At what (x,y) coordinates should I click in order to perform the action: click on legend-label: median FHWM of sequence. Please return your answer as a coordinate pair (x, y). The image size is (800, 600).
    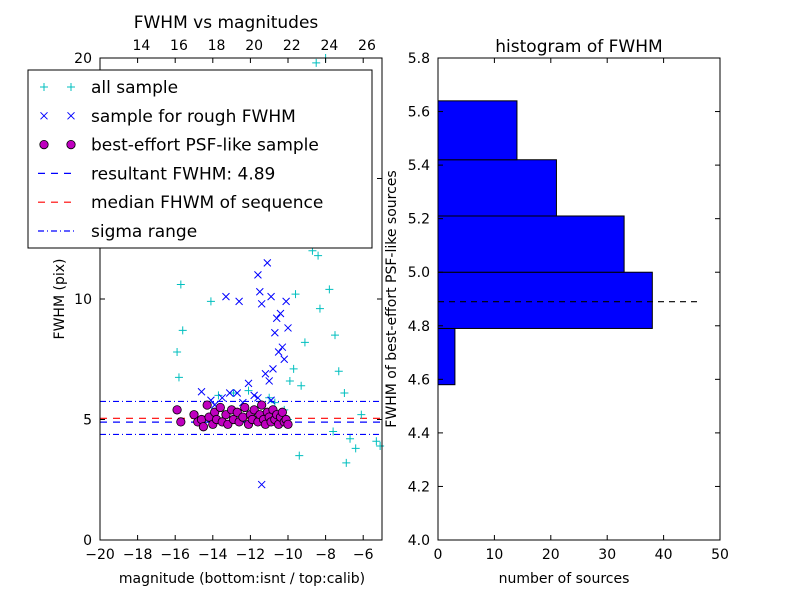
    Looking at the image, I should click on (207, 203).